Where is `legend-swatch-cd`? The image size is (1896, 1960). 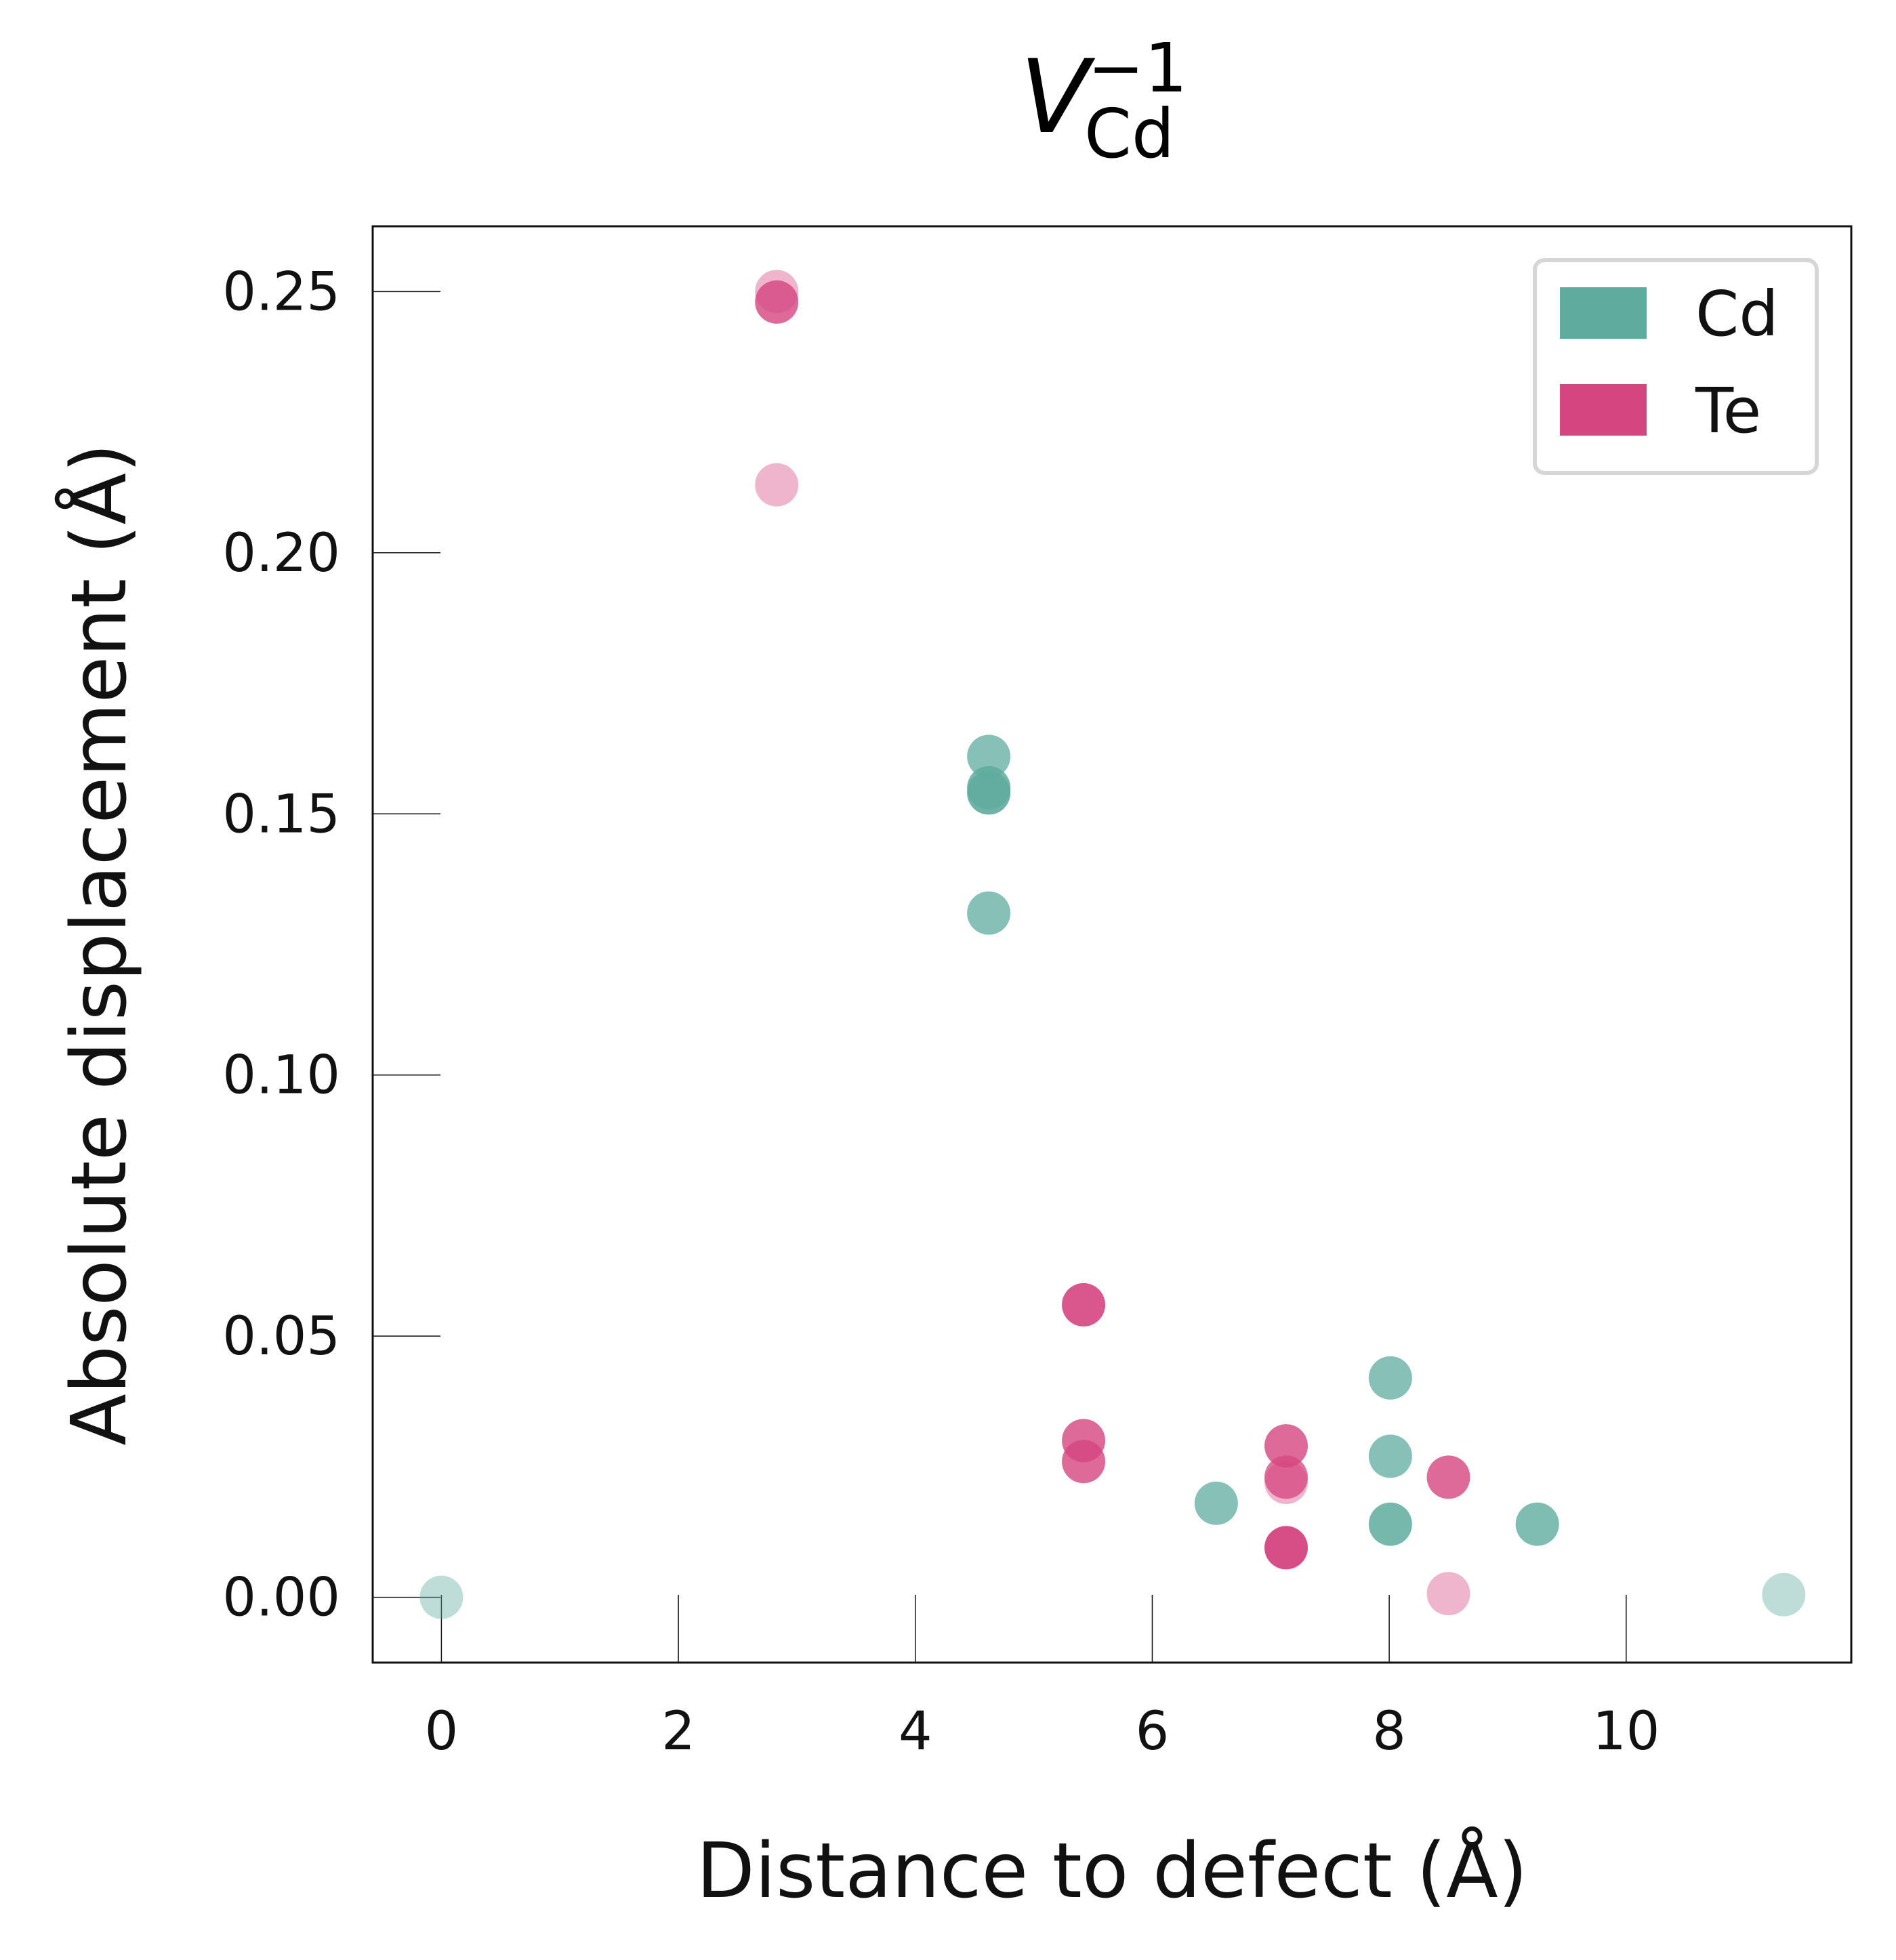 legend-swatch-cd is located at coordinates (1603, 313).